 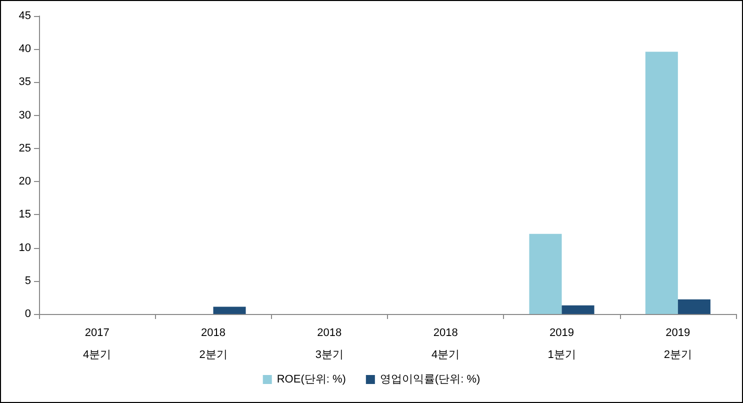 I want to click on x-tick-label: 2018 3분기, so click(x=329, y=344).